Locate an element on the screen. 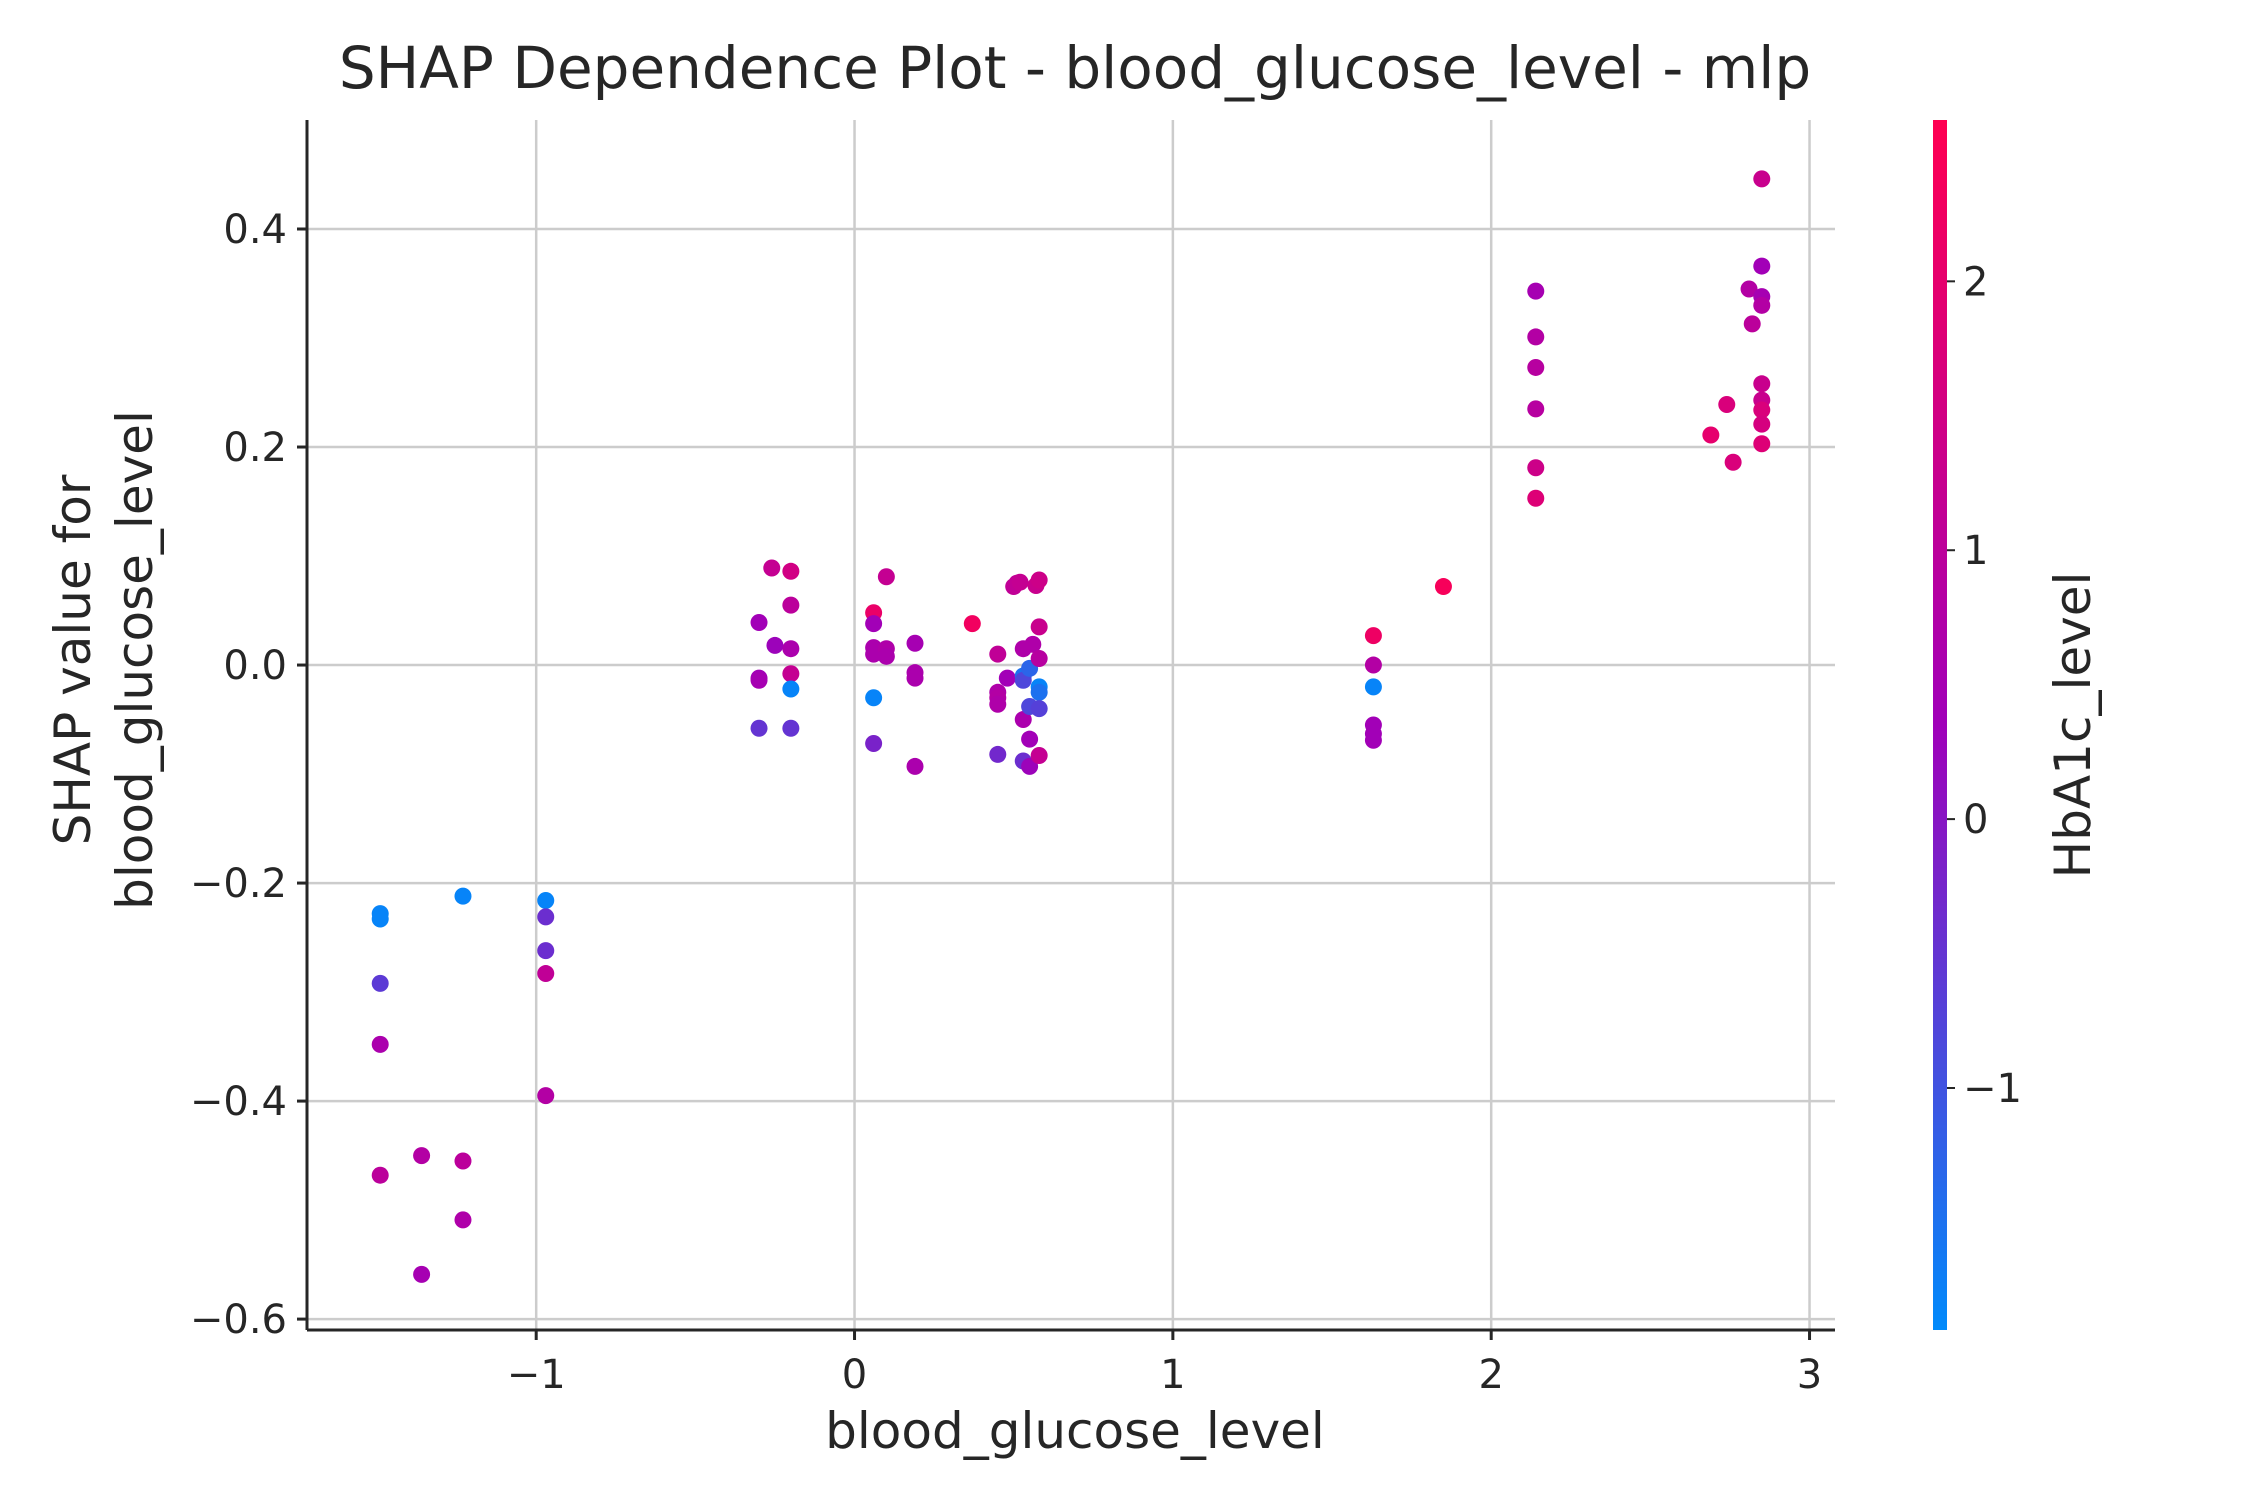 The width and height of the screenshot is (2250, 1500). x-tick-label: 3 is located at coordinates (1809, 1375).